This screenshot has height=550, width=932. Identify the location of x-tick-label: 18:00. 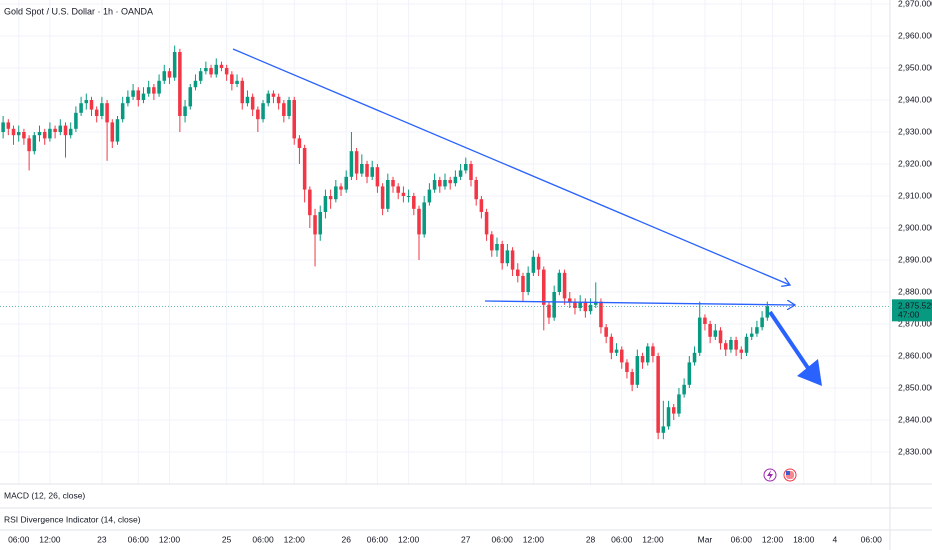
(804, 539).